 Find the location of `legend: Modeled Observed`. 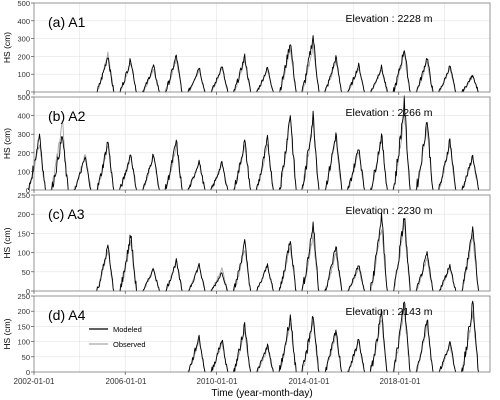

legend: Modeled Observed is located at coordinates (117, 337).